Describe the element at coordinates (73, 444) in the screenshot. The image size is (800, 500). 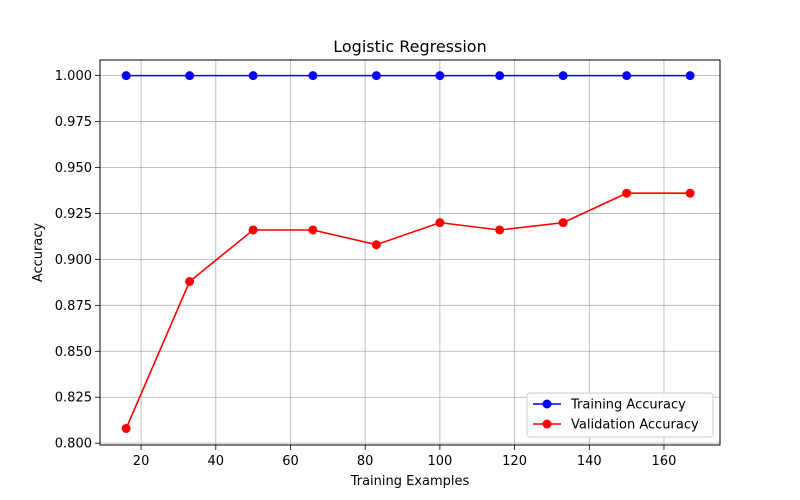
I see `y-tick-label: 0.800` at that location.